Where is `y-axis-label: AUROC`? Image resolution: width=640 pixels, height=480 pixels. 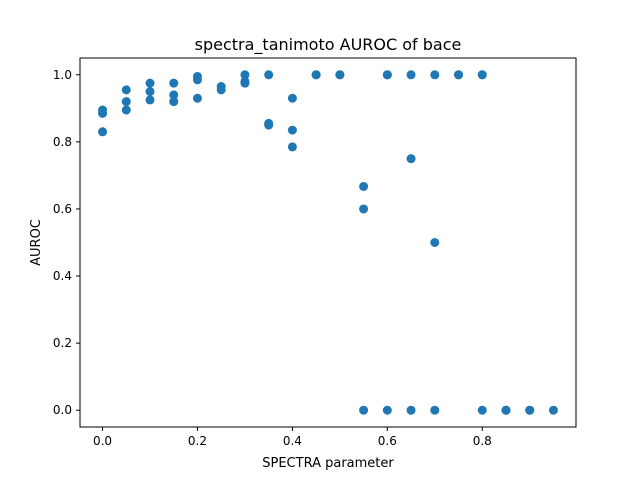 y-axis-label: AUROC is located at coordinates (36, 242).